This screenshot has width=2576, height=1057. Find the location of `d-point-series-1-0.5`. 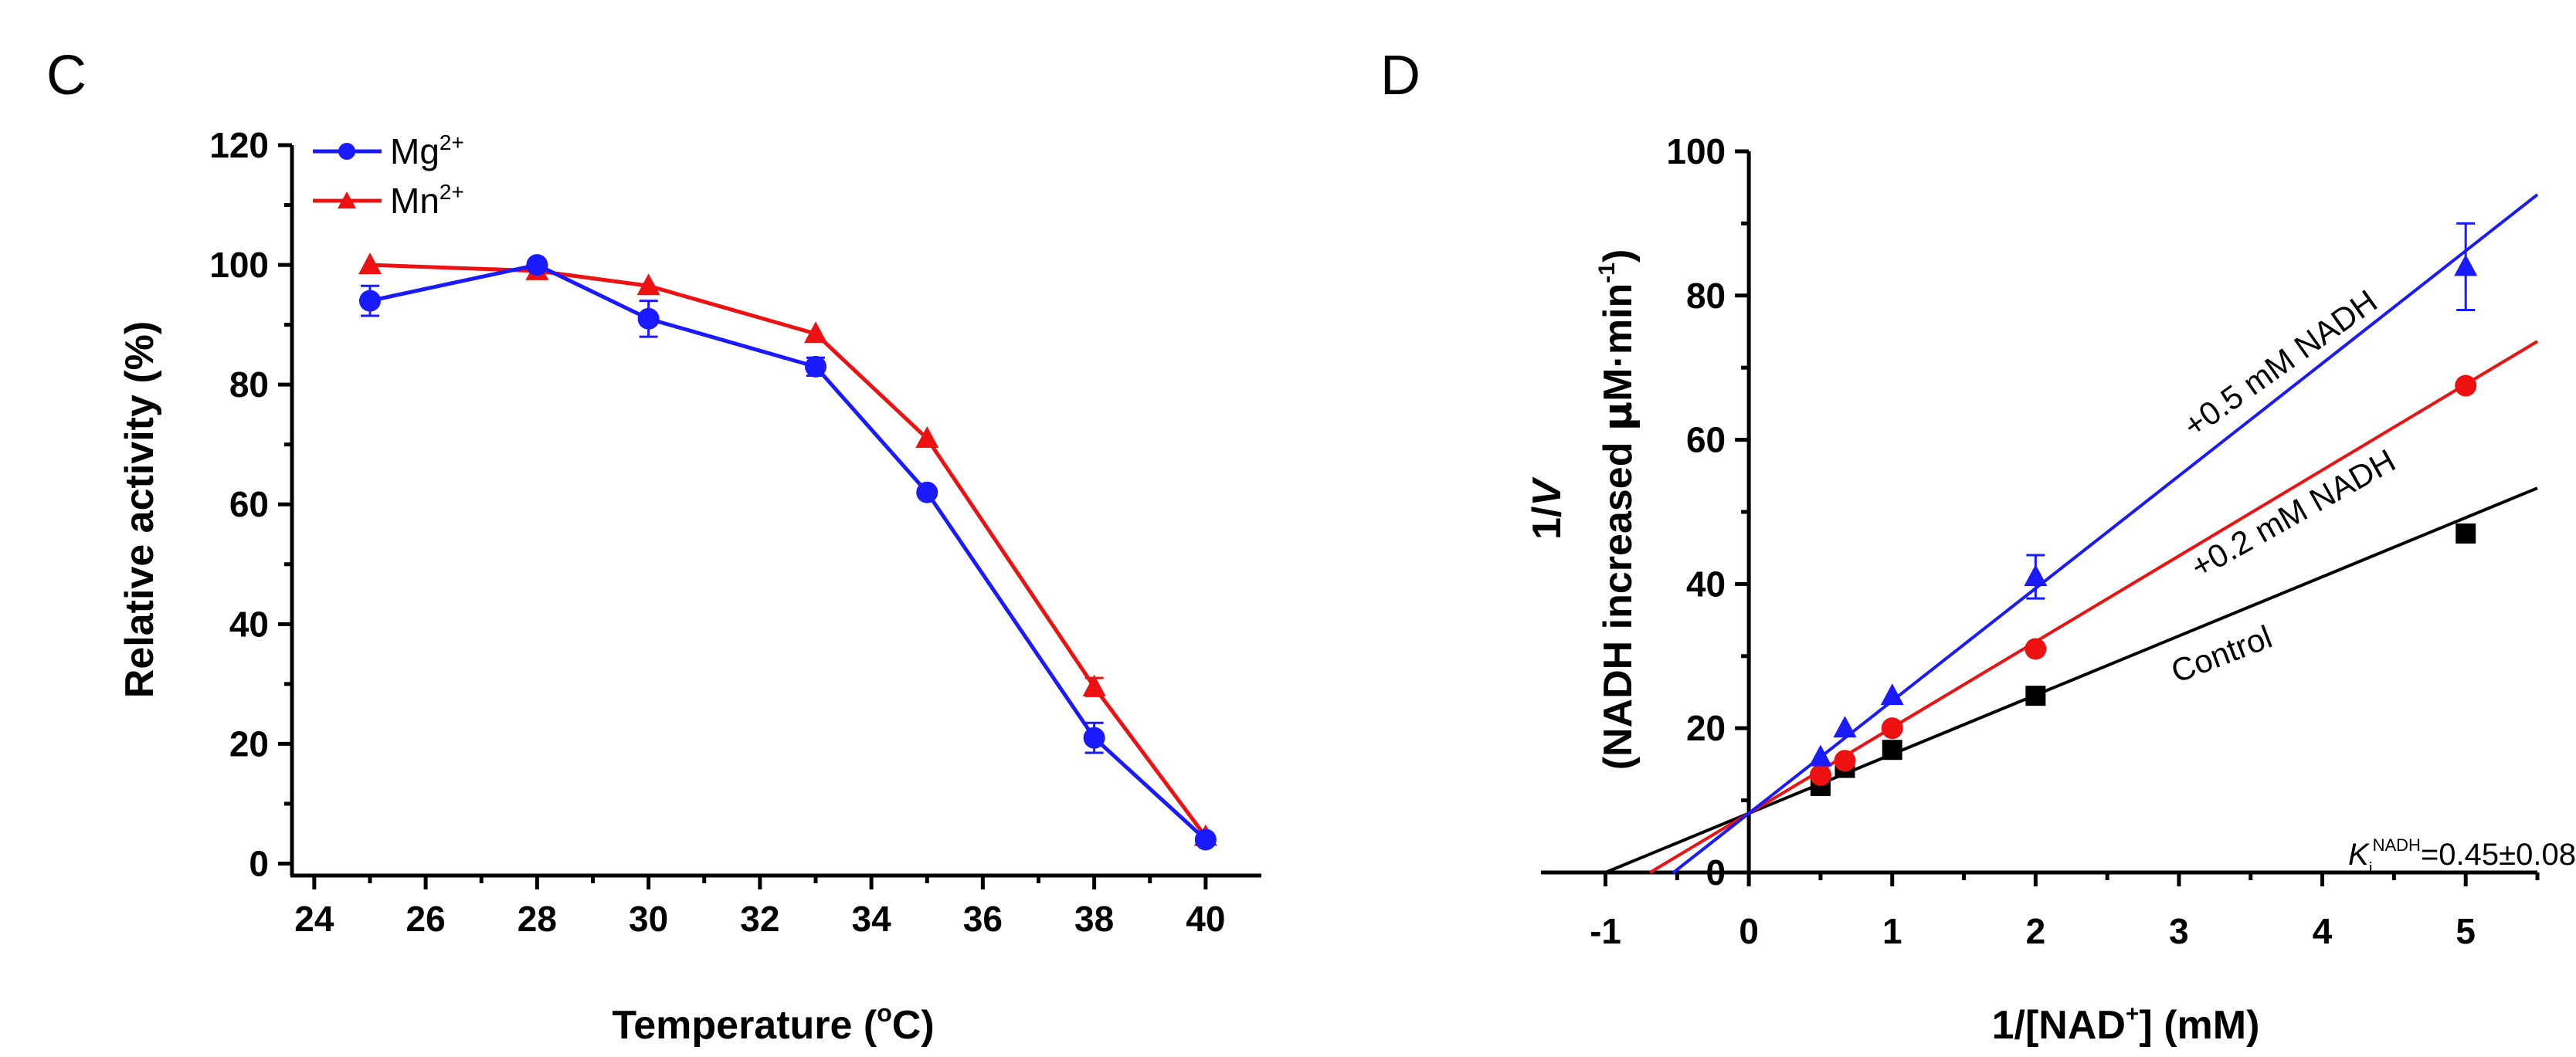

d-point-series-1-0.5 is located at coordinates (1820, 775).